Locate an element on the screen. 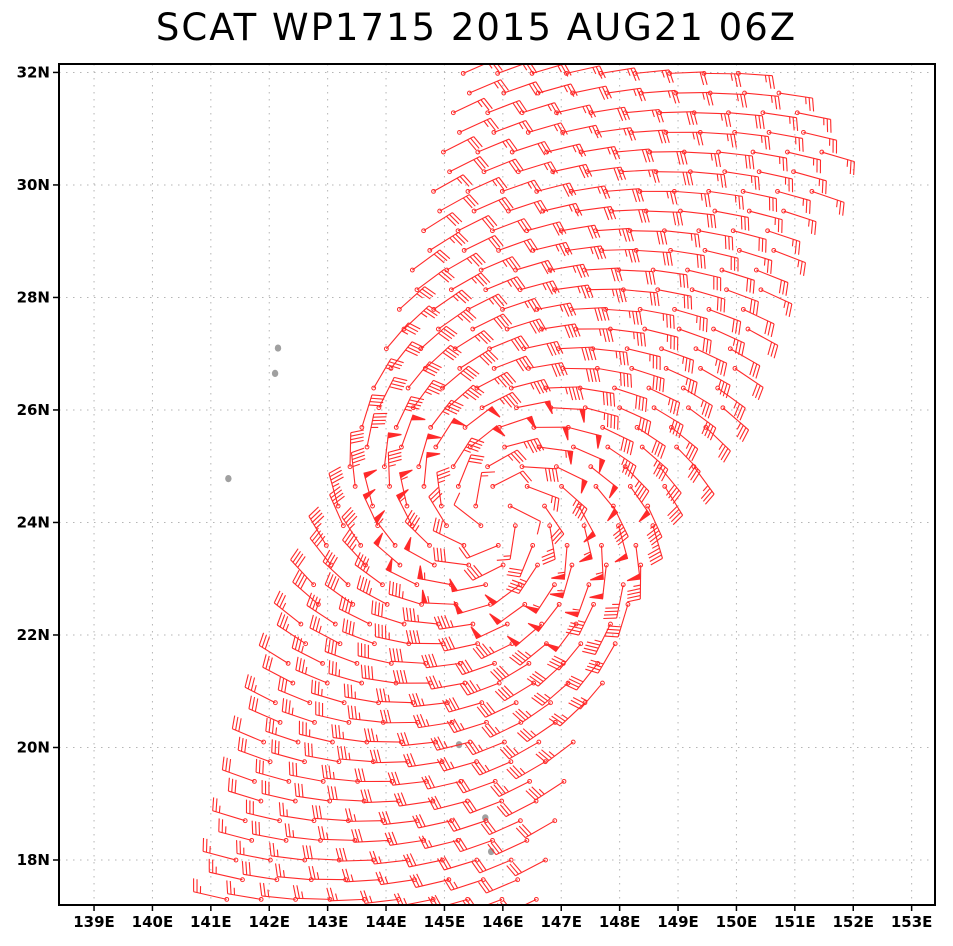 The width and height of the screenshot is (953, 946). lon-label: 142E is located at coordinates (269, 922).